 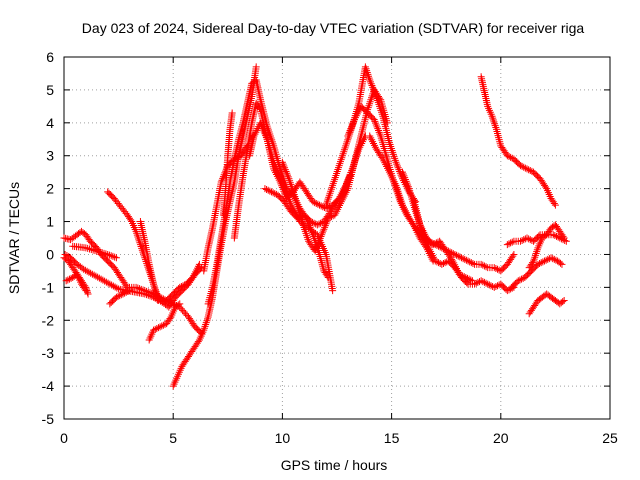 I want to click on y-tick-label: -4, so click(x=48, y=386).